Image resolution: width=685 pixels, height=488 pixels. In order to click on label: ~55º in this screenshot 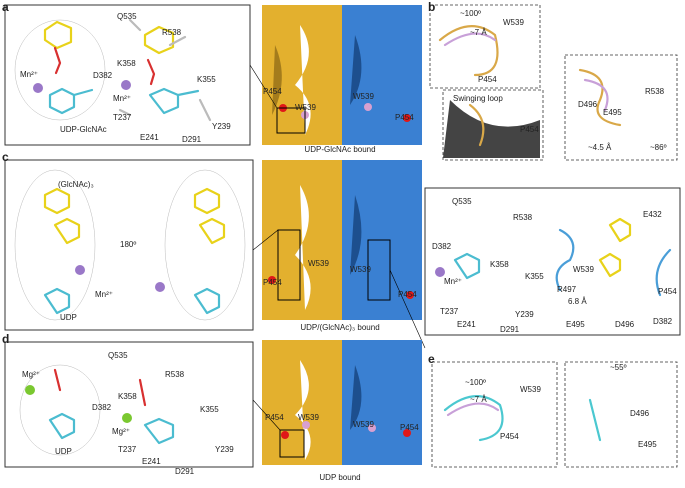, I will do `click(618, 367)`.